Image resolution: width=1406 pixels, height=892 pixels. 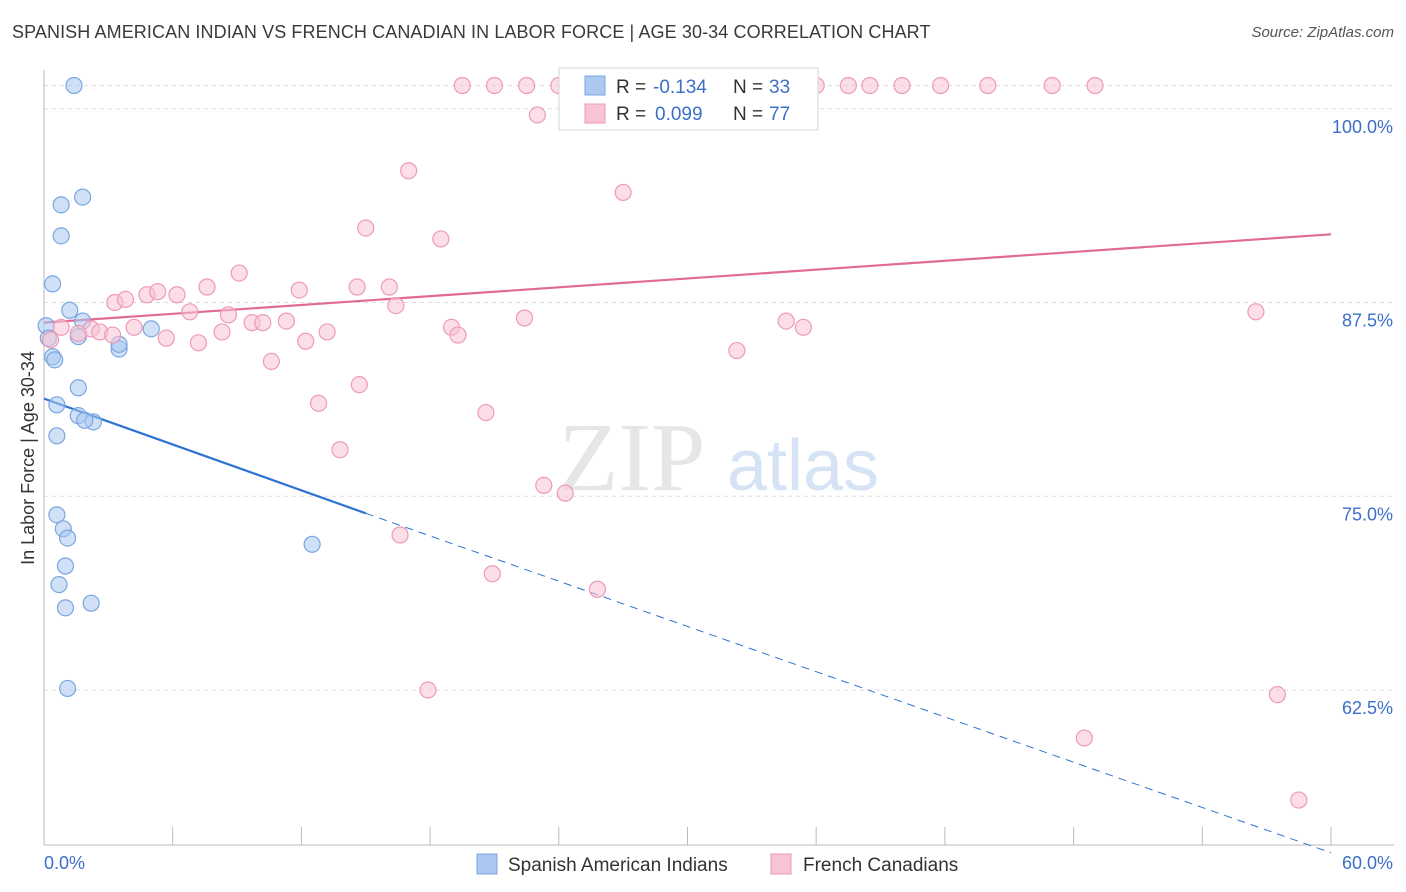 I want to click on legend-r-value-2: 0.099, so click(x=679, y=114).